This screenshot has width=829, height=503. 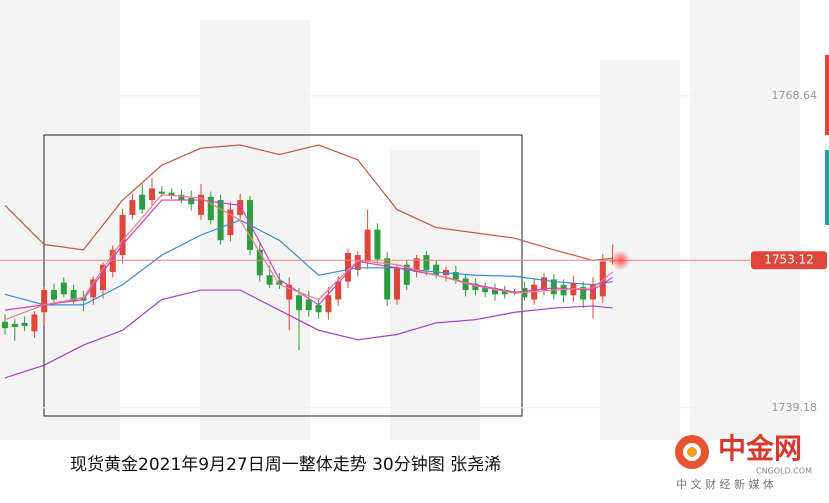 What do you see at coordinates (795, 407) in the screenshot?
I see `y-tick-label: 1739.18` at bounding box center [795, 407].